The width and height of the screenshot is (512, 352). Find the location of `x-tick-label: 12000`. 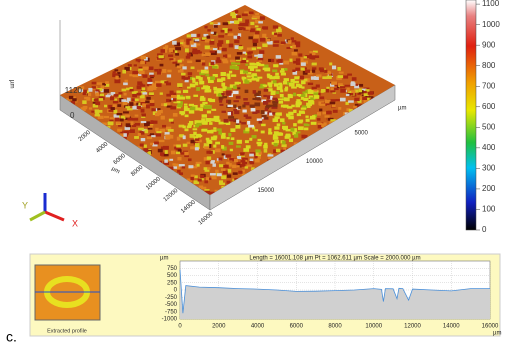

x-tick-label: 12000 is located at coordinates (171, 195).